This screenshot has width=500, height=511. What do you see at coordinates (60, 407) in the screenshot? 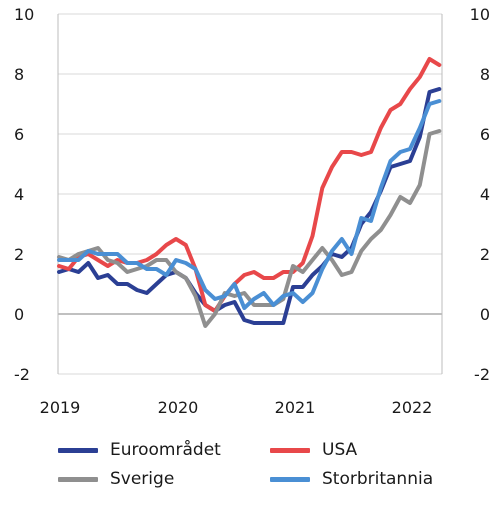
I see `x-tick-2019: 2019` at bounding box center [60, 407].